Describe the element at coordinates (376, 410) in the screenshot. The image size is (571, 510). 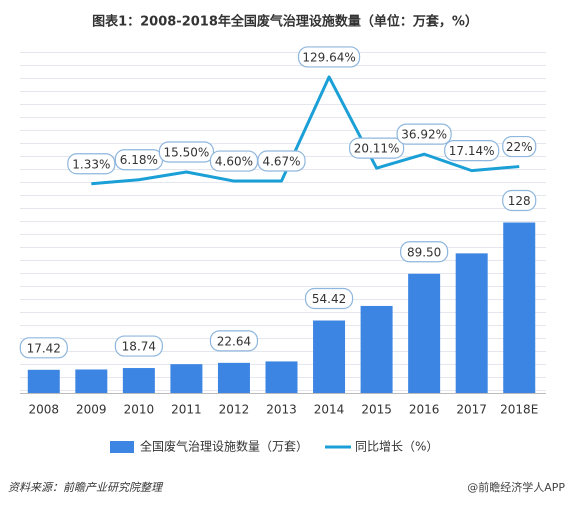
I see `x-tick-label: 2015` at that location.